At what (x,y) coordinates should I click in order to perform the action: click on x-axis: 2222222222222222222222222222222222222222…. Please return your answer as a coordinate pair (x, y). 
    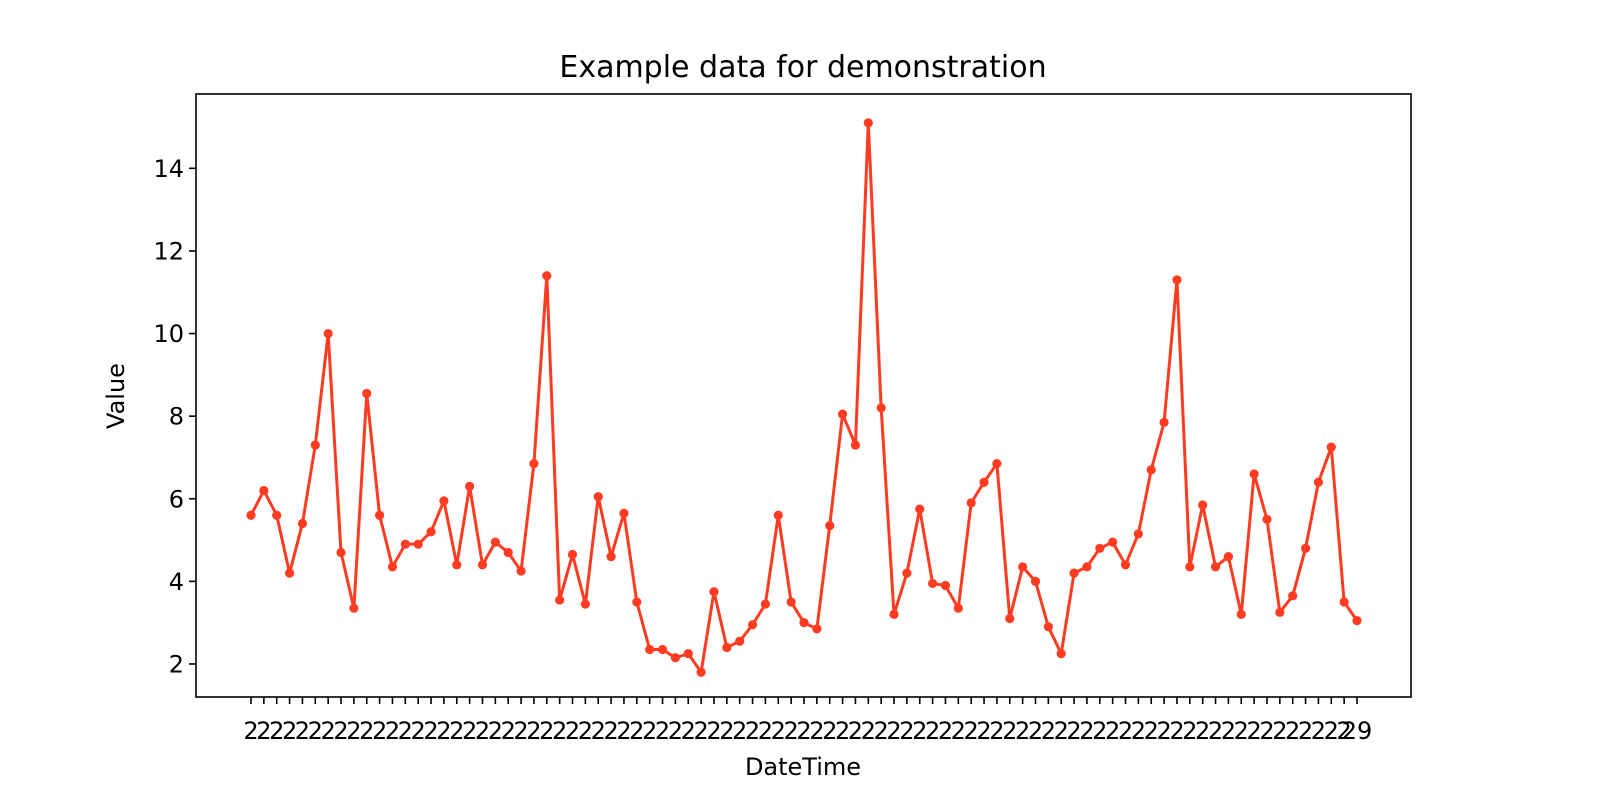
    Looking at the image, I should click on (807, 721).